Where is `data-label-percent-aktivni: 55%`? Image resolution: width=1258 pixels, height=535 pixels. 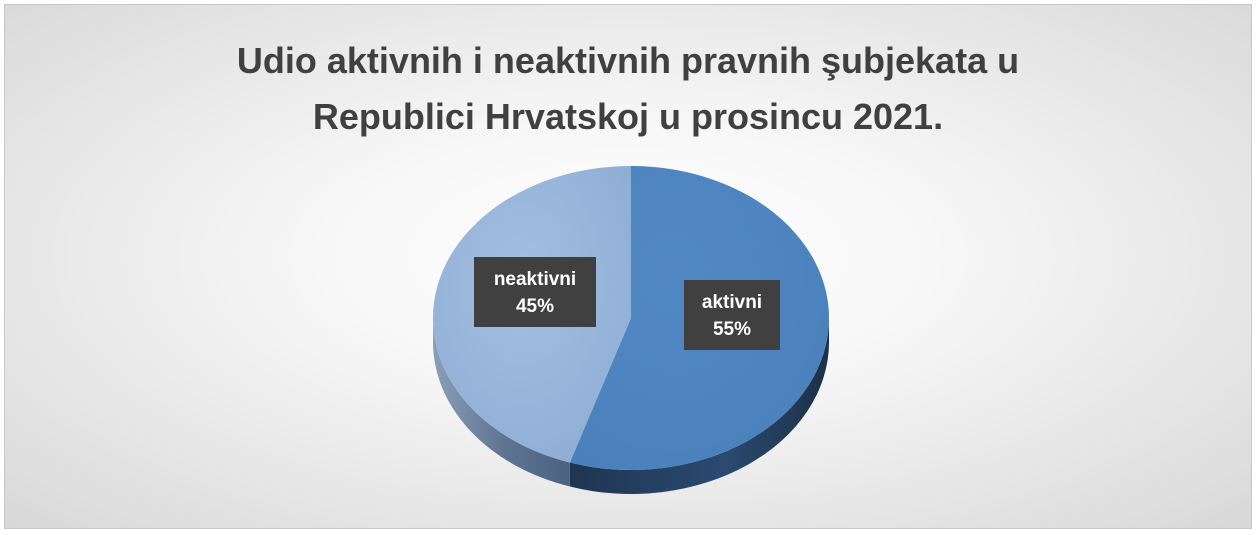
data-label-percent-aktivni: 55% is located at coordinates (732, 329).